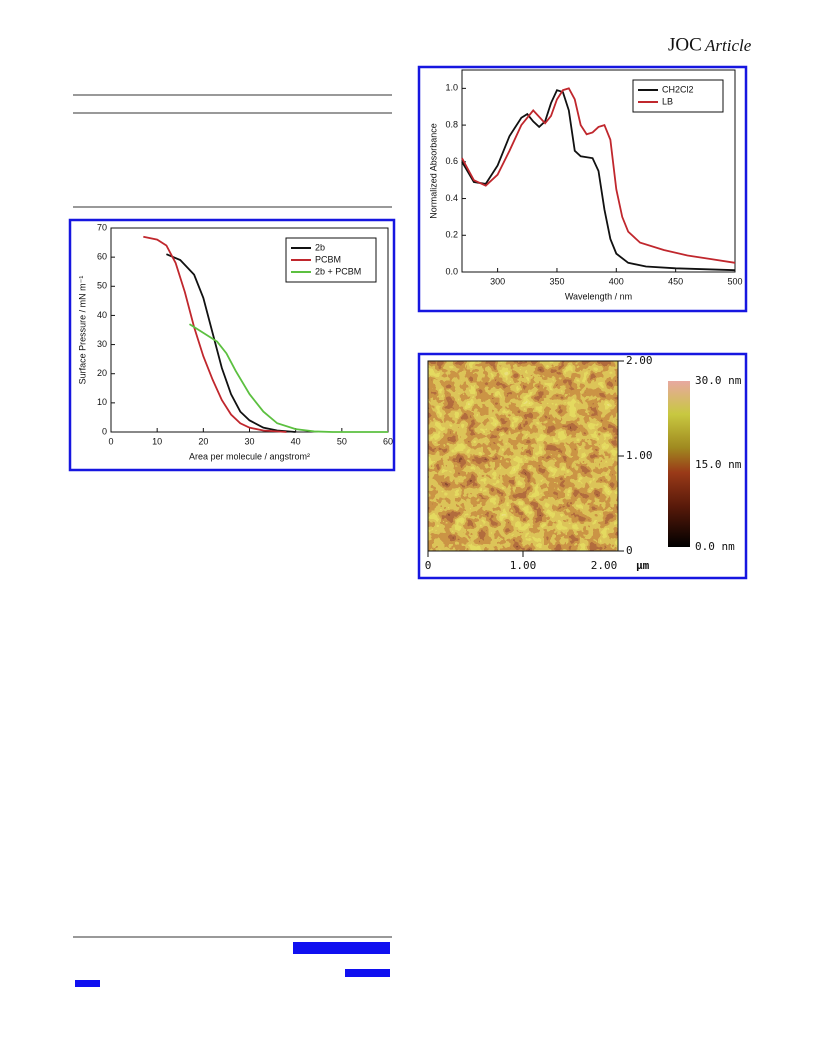  What do you see at coordinates (249, 441) in the screenshot?
I see `x-tick-label: 30` at bounding box center [249, 441].